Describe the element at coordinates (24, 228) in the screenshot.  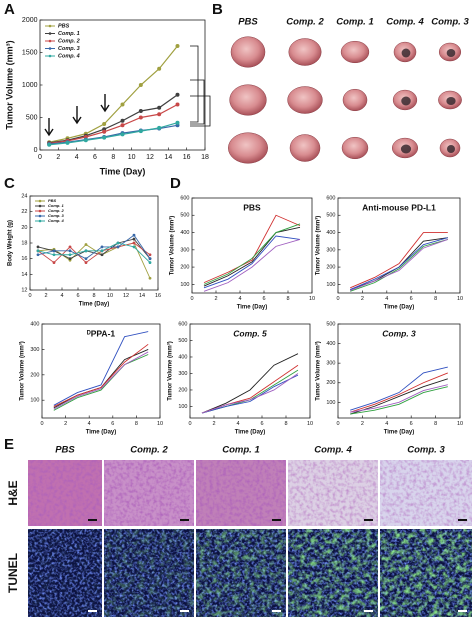
I see `y-tick-label: 20` at that location.